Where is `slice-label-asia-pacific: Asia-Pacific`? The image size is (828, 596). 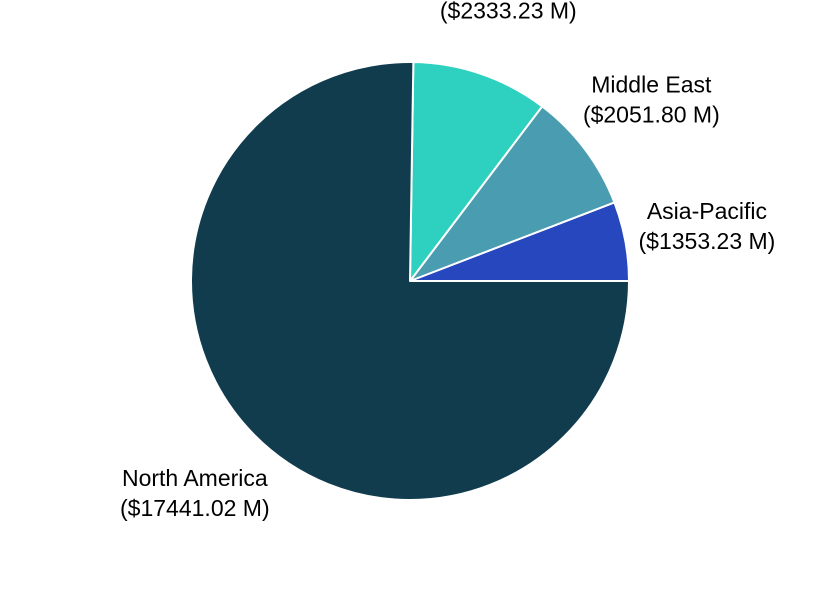
slice-label-asia-pacific: Asia-Pacific is located at coordinates (707, 211).